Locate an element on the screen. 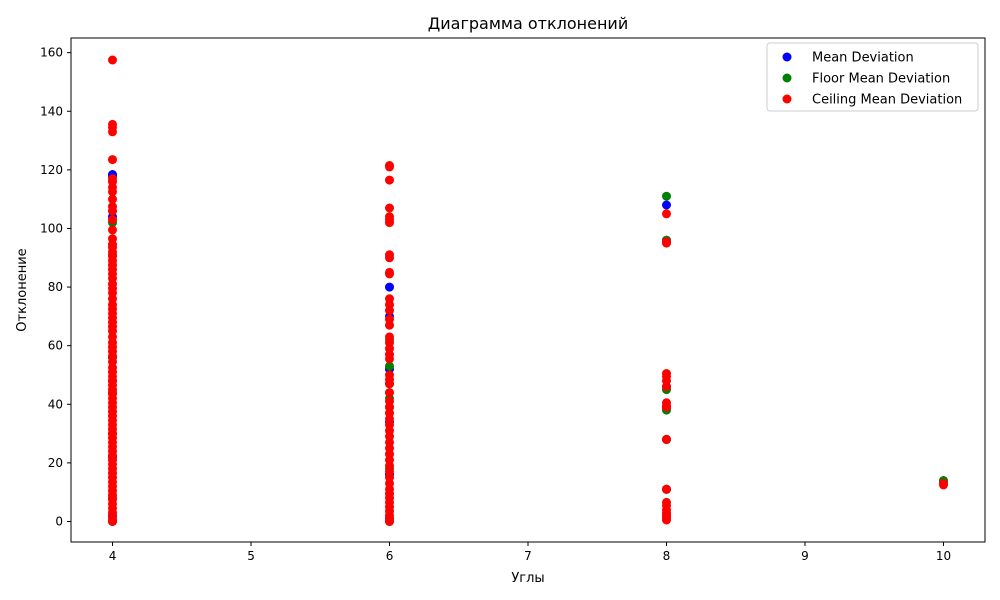  legend-label: Mean Deviation is located at coordinates (863, 58).